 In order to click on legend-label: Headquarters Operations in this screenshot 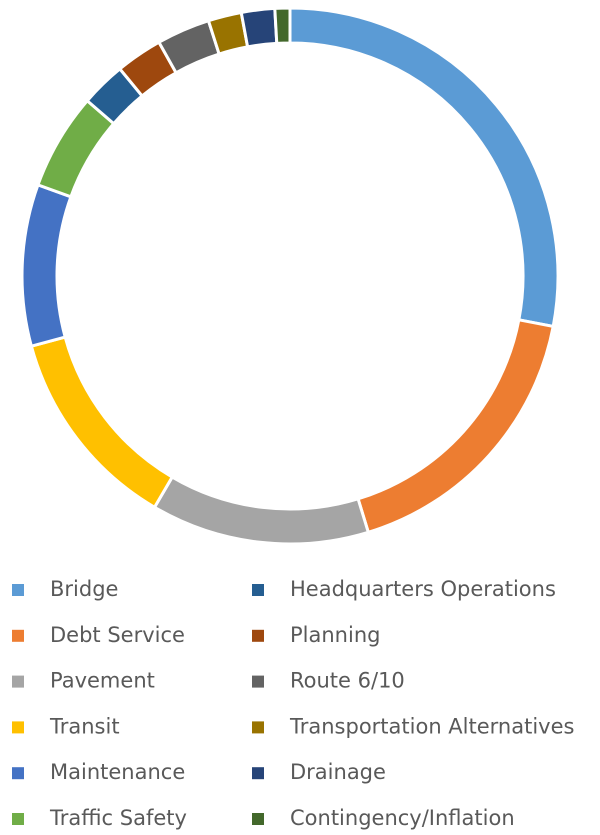, I will do `click(423, 589)`.